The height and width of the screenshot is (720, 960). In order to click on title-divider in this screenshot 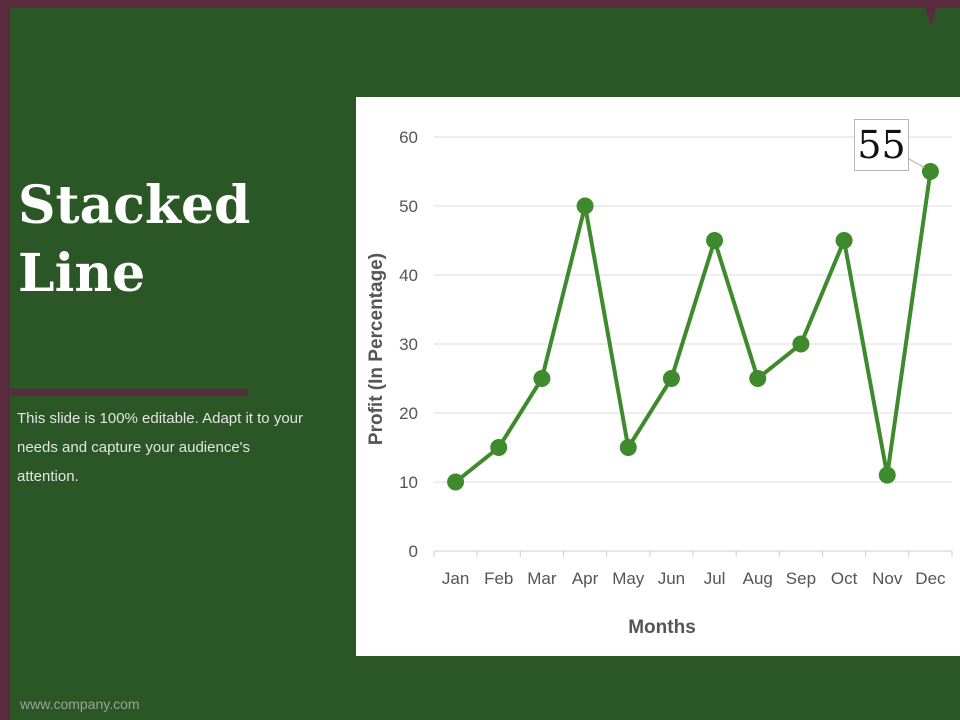, I will do `click(129, 392)`.